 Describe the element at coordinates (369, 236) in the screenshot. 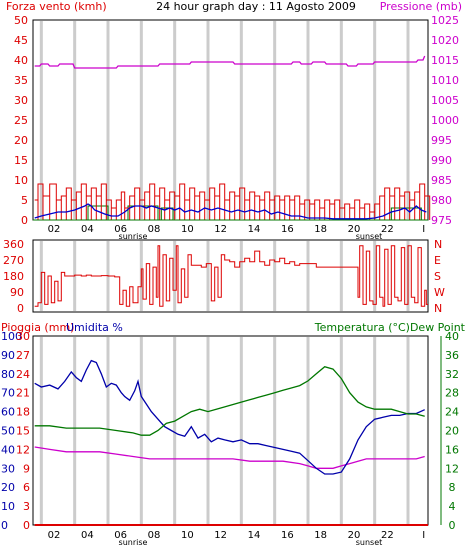

I see `sunset-label-top: sunset` at that location.